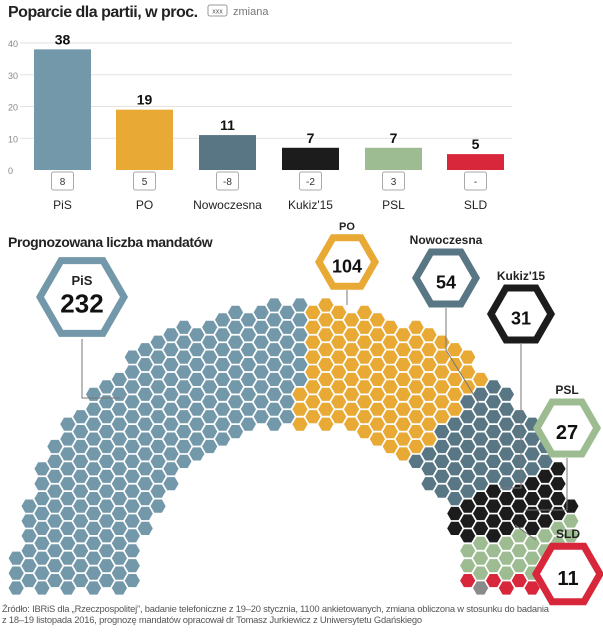 The image size is (603, 640). What do you see at coordinates (347, 262) in the screenshot?
I see `seat-badge-po` at bounding box center [347, 262].